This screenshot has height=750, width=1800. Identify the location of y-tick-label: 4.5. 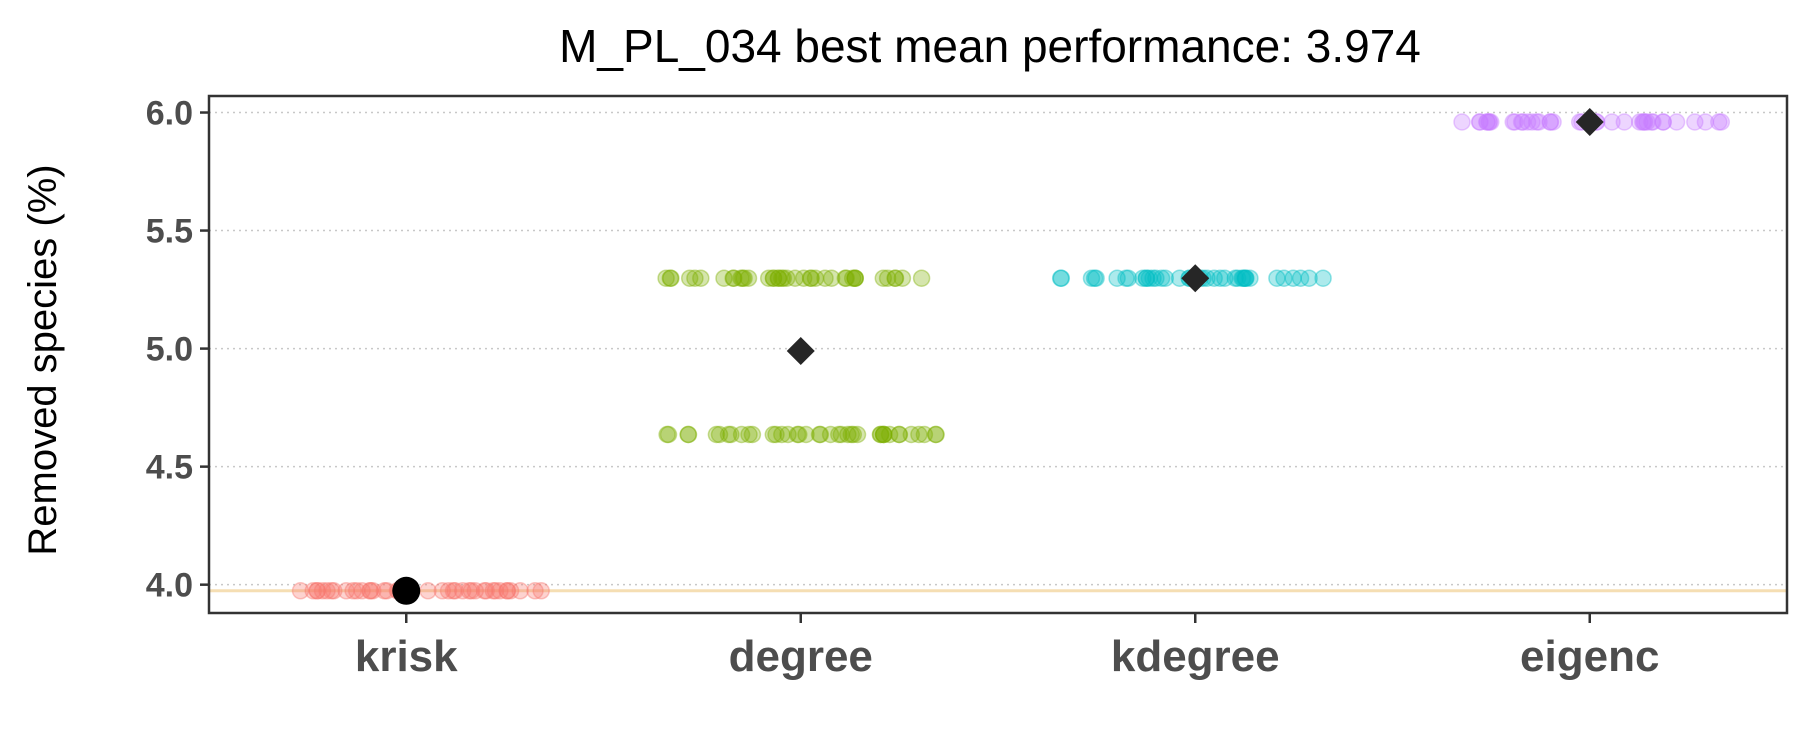
(169, 468).